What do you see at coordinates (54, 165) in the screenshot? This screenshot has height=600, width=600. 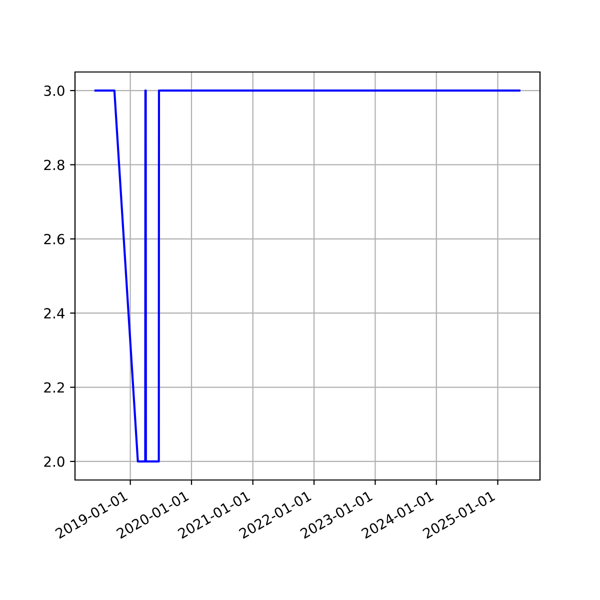 I see `y-tick-label: 2.8` at bounding box center [54, 165].